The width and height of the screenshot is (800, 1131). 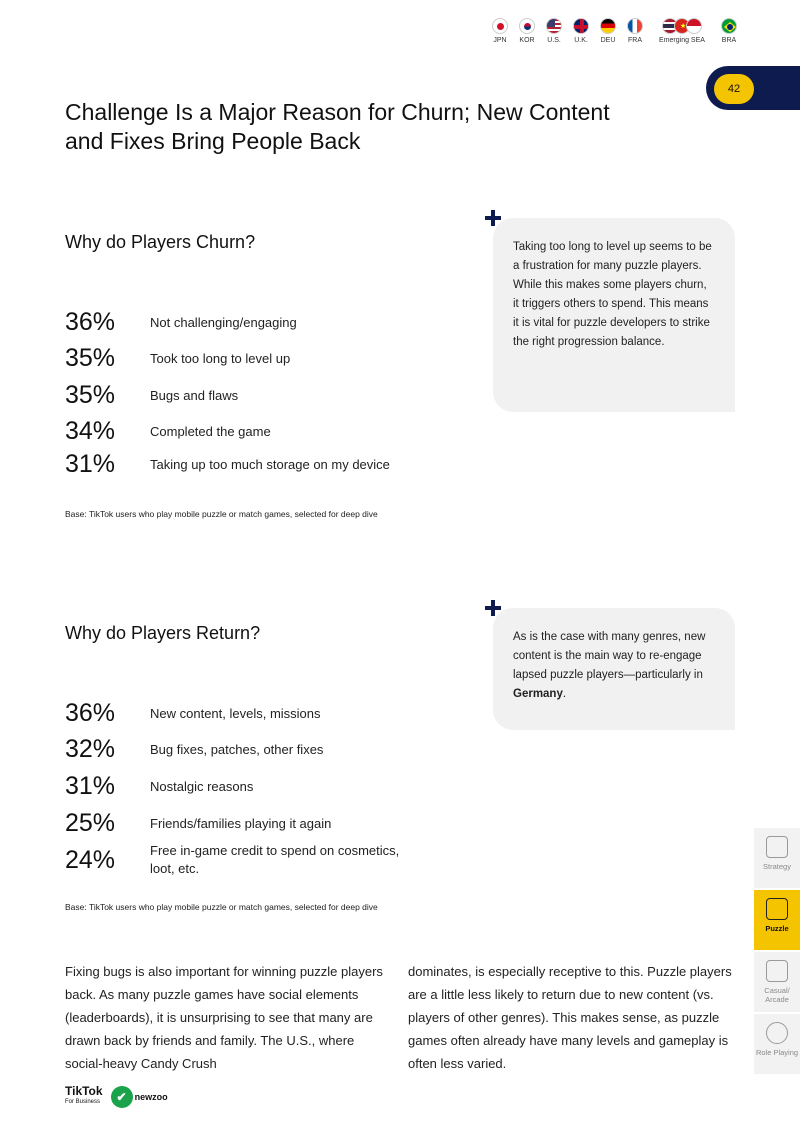 I want to click on japan-flag-icon, so click(x=500, y=26).